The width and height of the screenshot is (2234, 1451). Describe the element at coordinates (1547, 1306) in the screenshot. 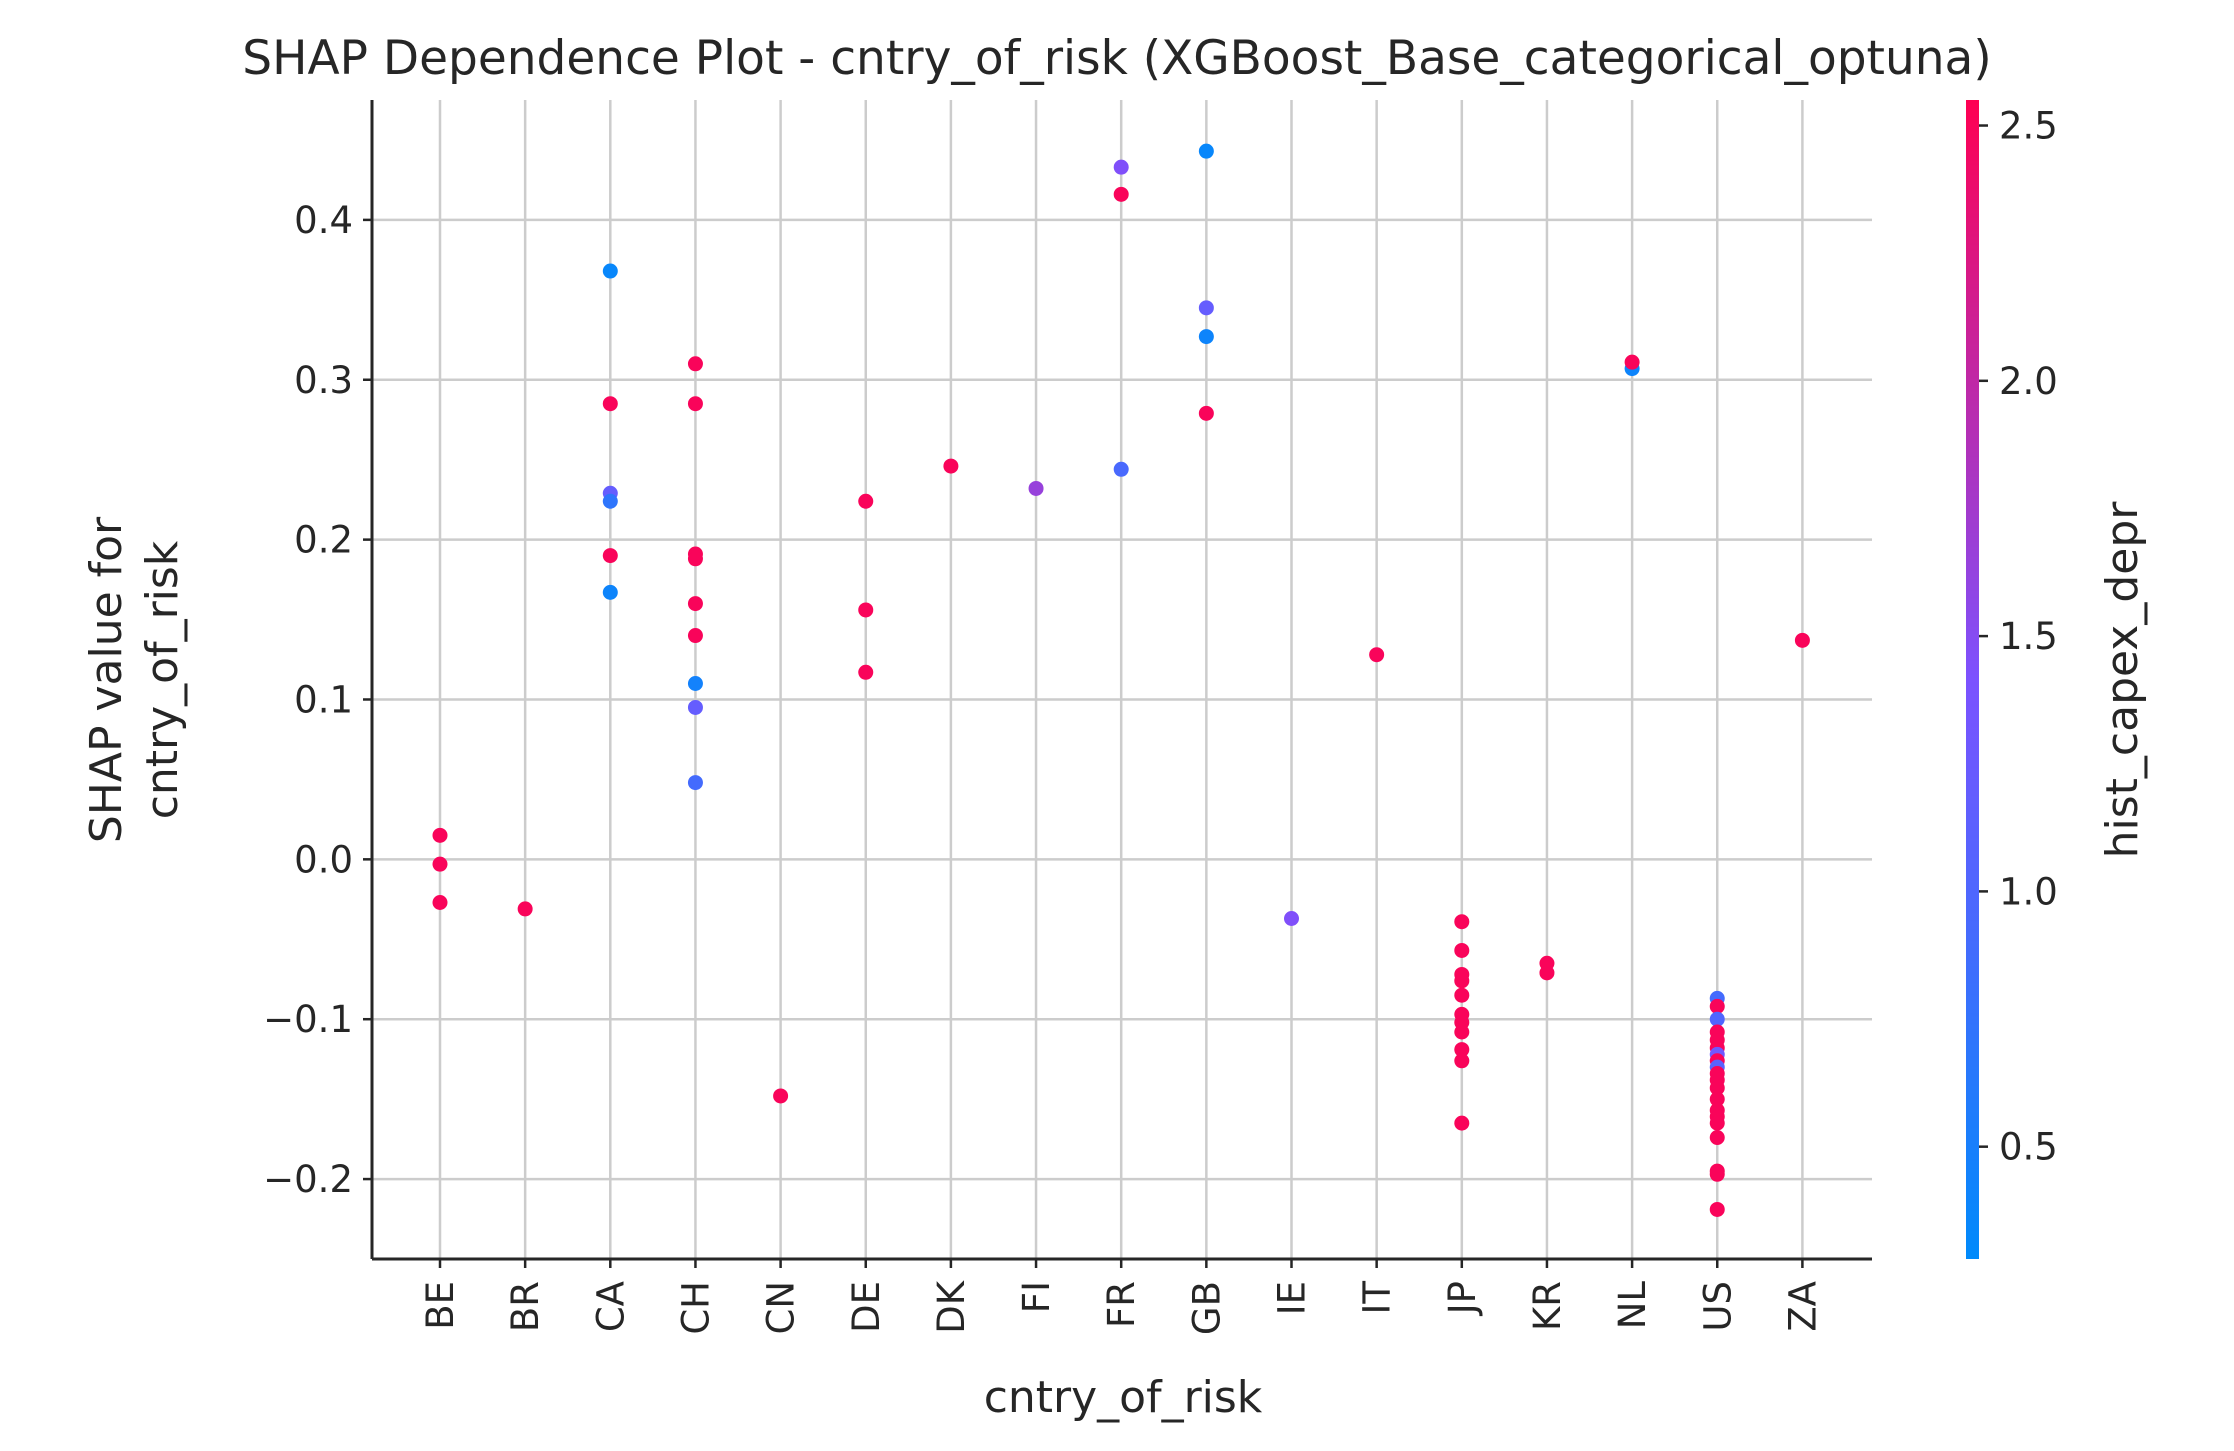

I see `x-tick-label: KR` at that location.